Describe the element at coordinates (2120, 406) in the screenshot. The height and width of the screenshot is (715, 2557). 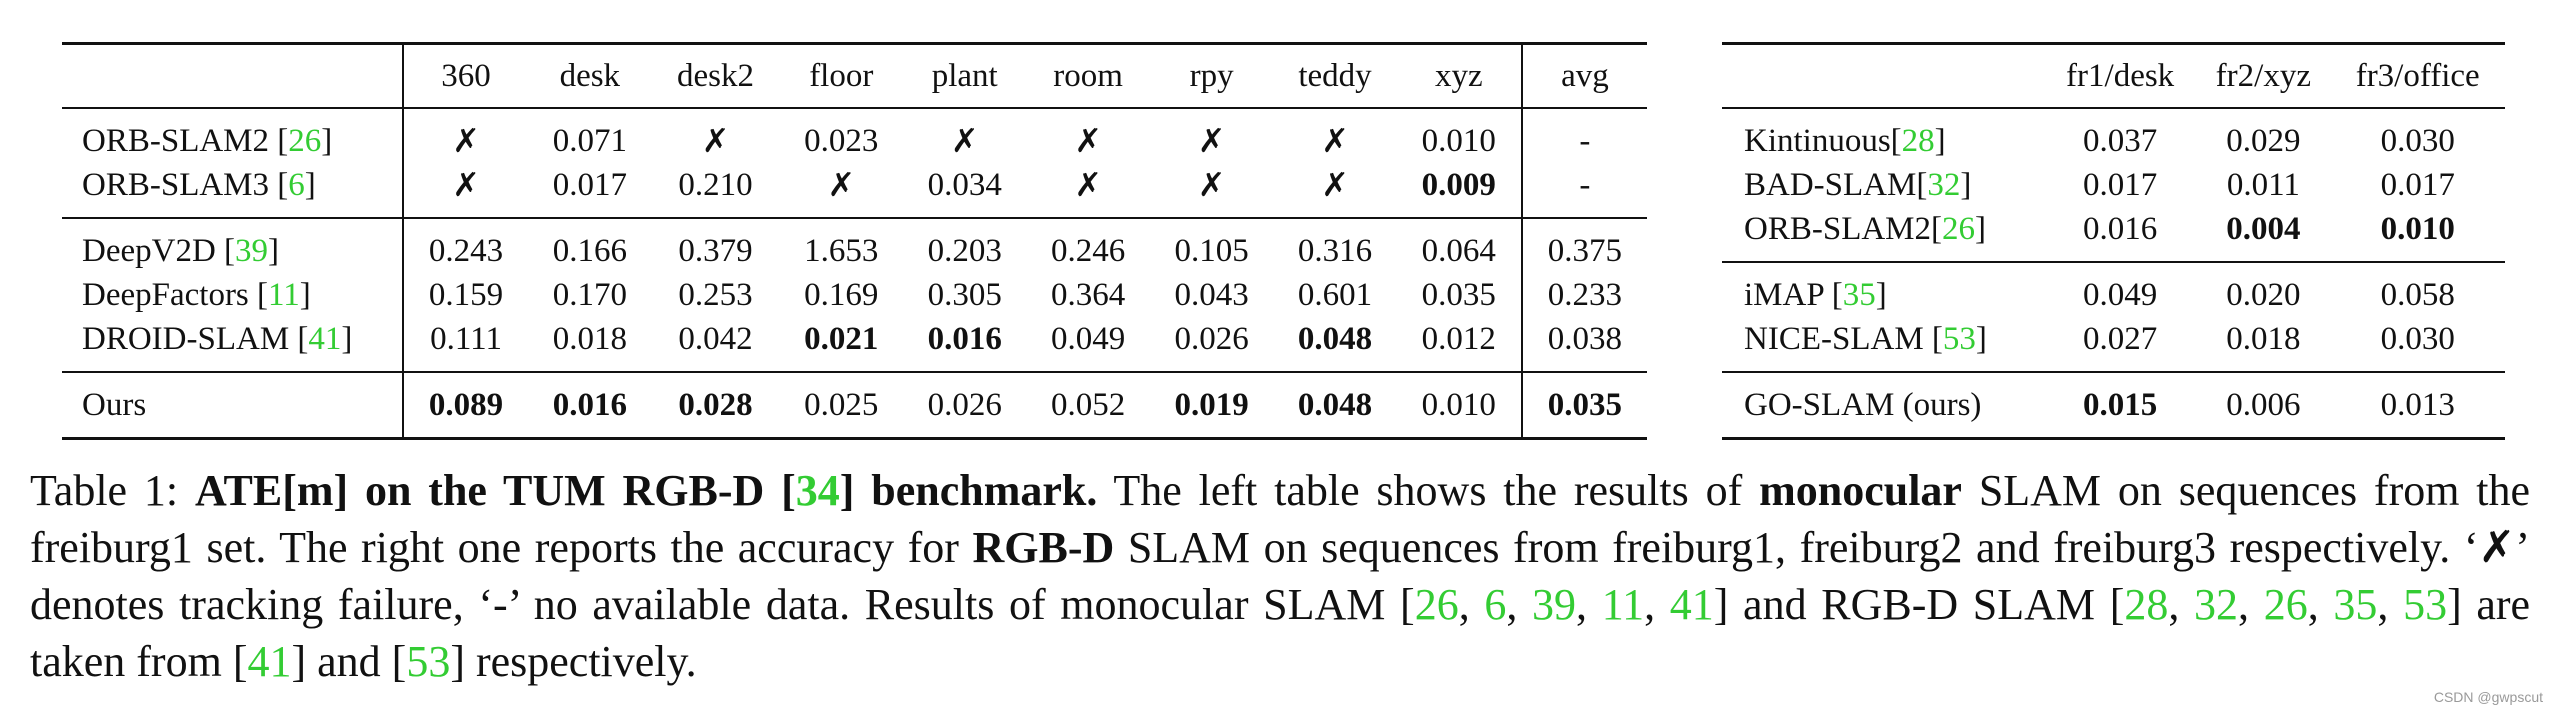
I see `table-cell: 0.015` at that location.